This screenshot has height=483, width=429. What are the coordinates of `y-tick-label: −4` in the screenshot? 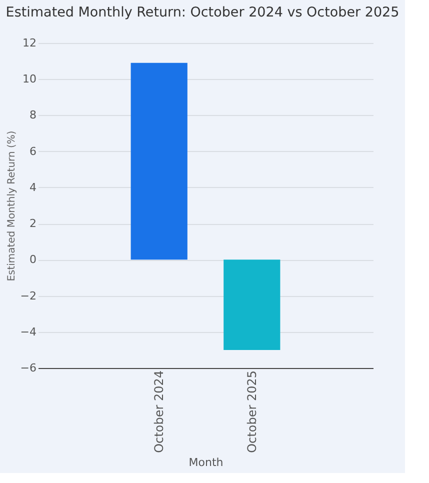 It's located at (28, 331).